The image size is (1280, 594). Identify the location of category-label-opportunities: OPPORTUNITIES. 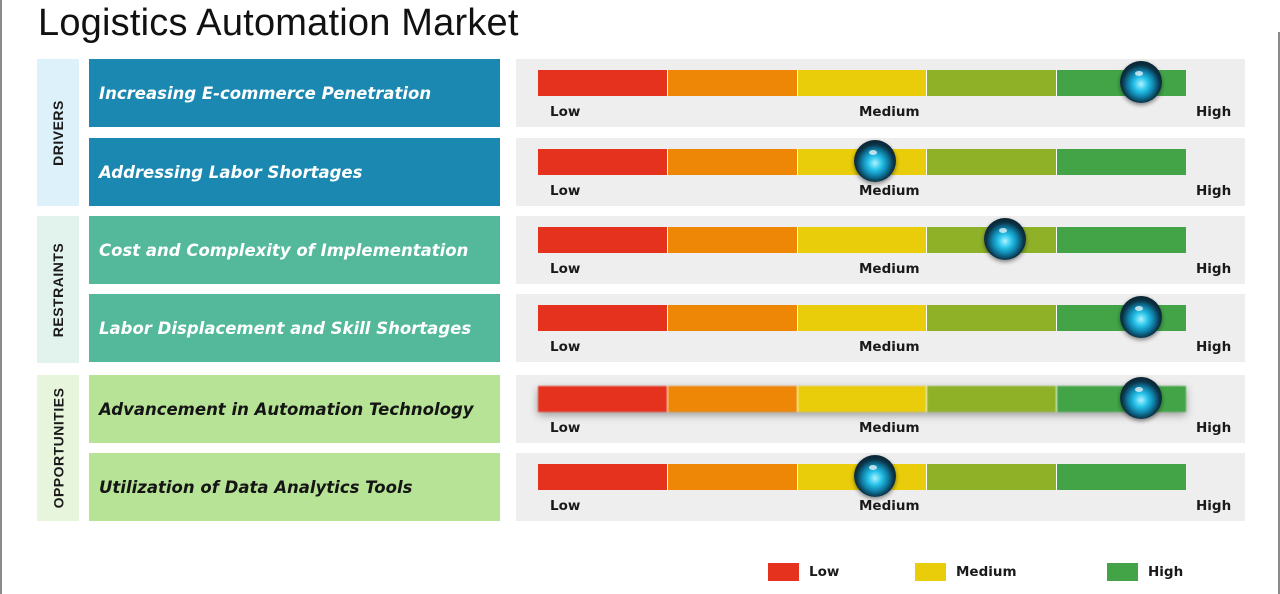
(58, 448).